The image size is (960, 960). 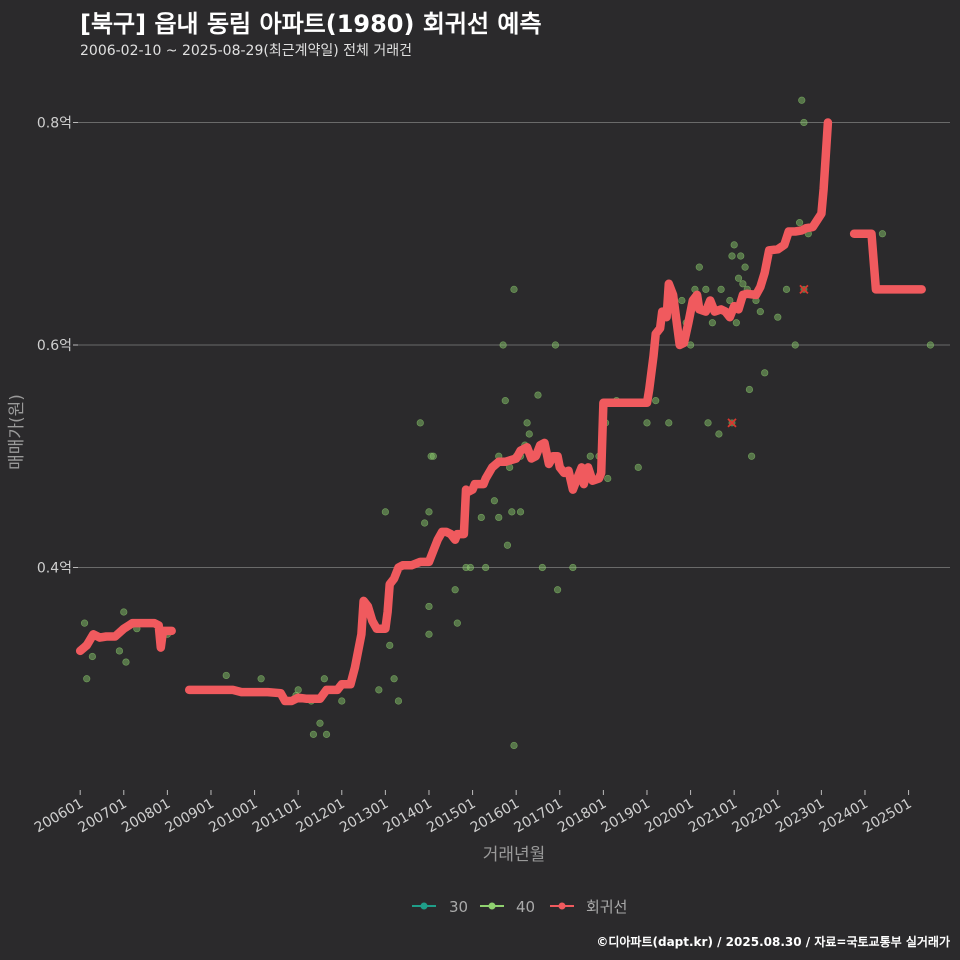 I want to click on legend-label-30: 30, so click(x=458, y=907).